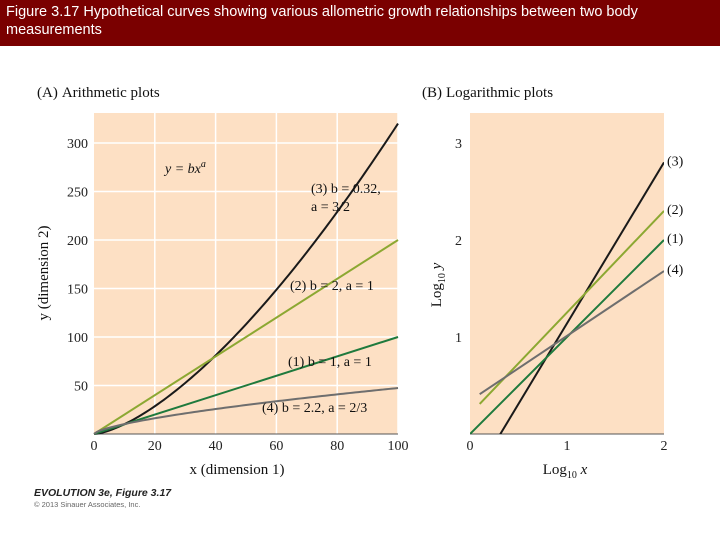 The height and width of the screenshot is (540, 720). Describe the element at coordinates (458, 338) in the screenshot. I see `panel-b-y-tick-label: 1` at that location.